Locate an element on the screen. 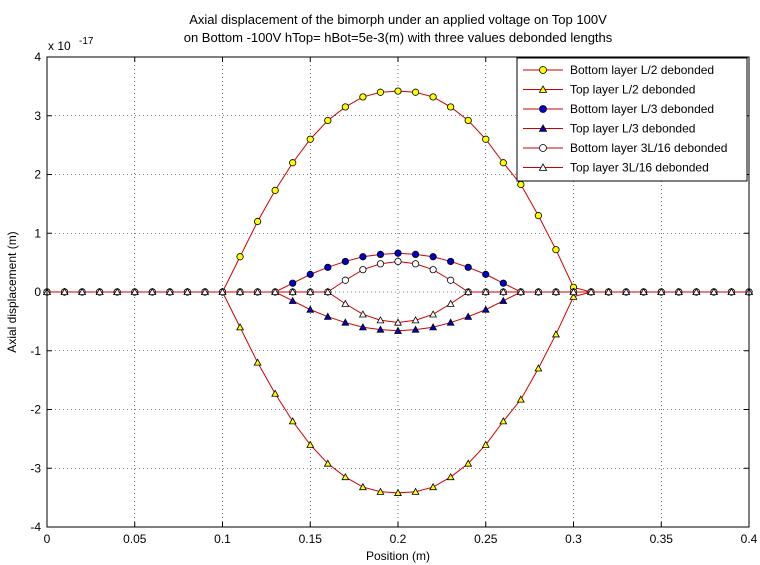  legend-label: Top layer L/3 debonded is located at coordinates (632, 129).